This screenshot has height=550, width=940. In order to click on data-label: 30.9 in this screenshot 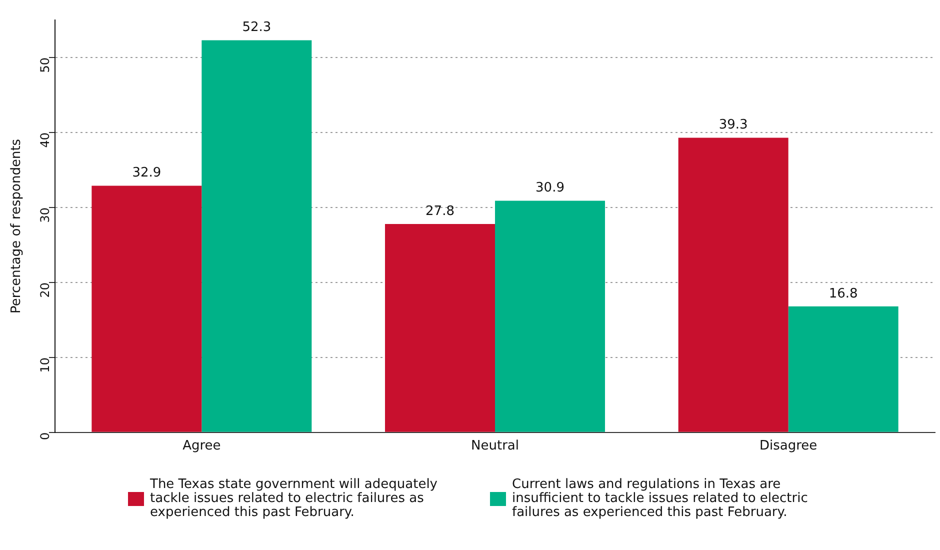, I will do `click(550, 188)`.